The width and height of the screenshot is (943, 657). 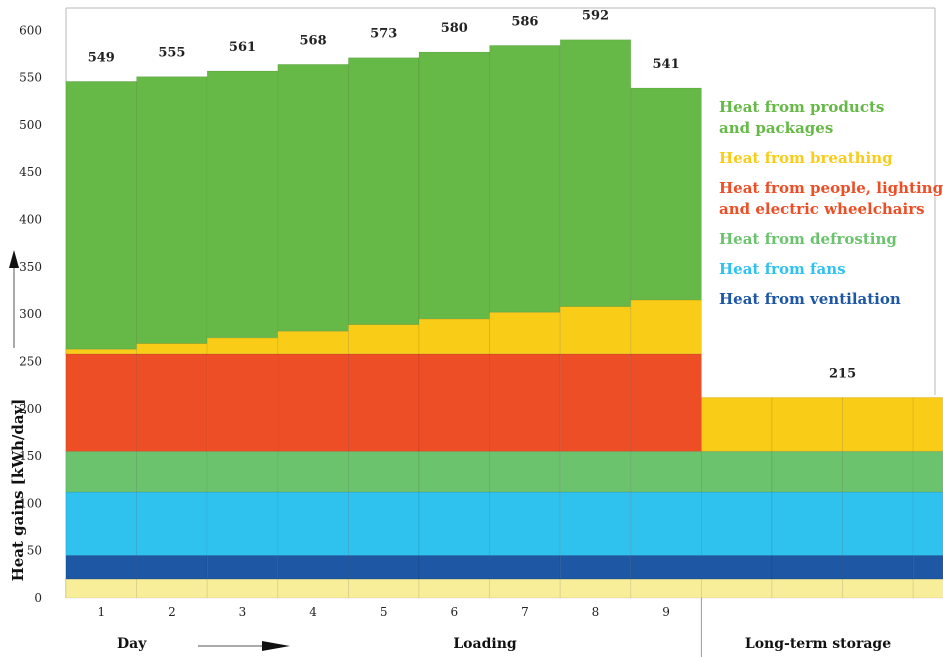 I want to click on y-tick-label: 400, so click(x=30, y=220).